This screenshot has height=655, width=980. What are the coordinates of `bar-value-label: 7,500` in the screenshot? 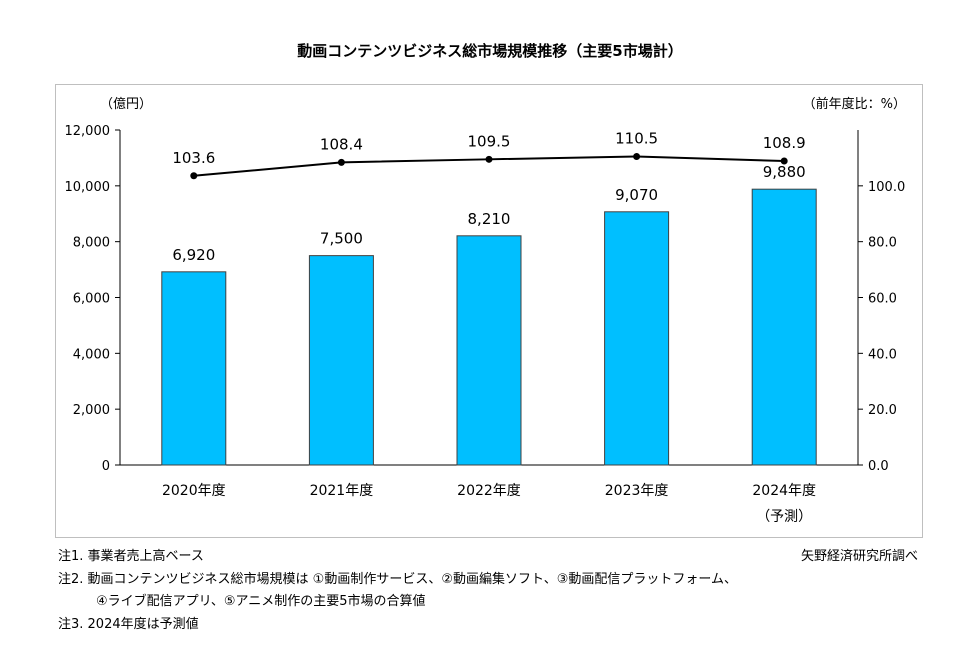 It's located at (341, 239).